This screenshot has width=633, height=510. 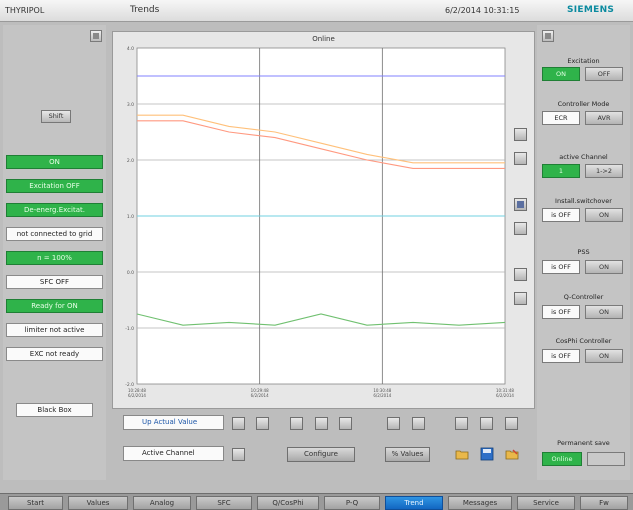 I want to click on trend-signal-select-2: Active Channel, so click(x=173, y=453).